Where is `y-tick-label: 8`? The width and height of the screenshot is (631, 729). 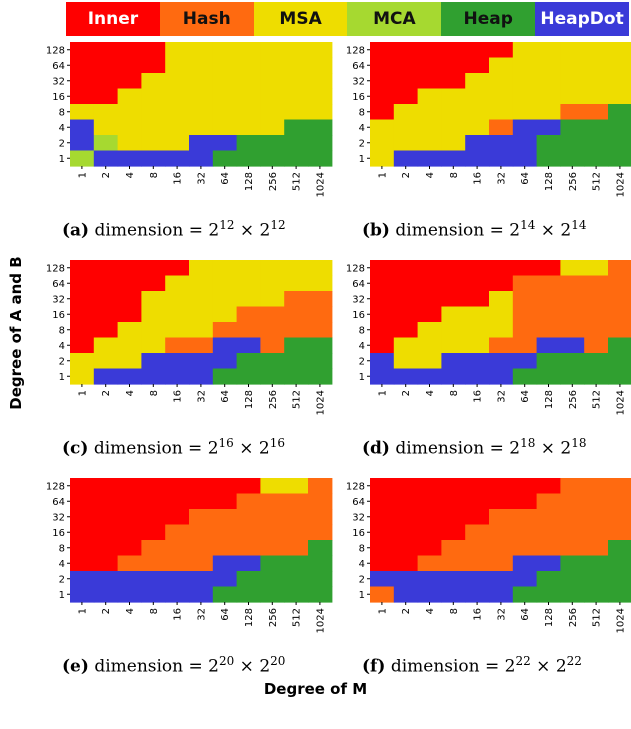
y-tick-label: 8 is located at coordinates (62, 330).